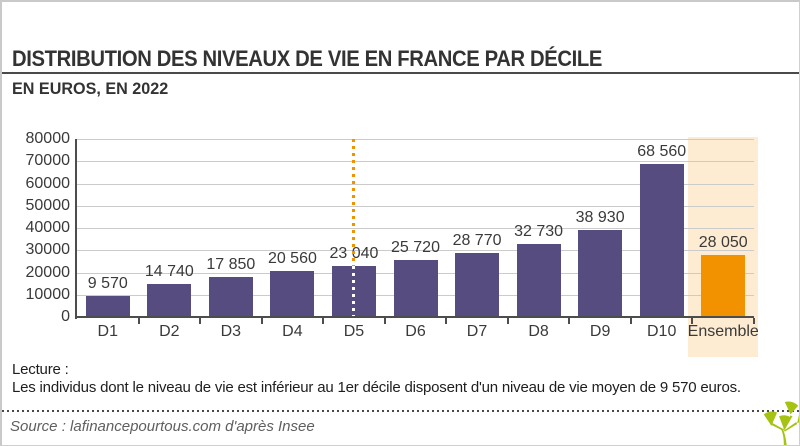 The width and height of the screenshot is (800, 446). What do you see at coordinates (538, 331) in the screenshot?
I see `x-axis-category-label: D8` at bounding box center [538, 331].